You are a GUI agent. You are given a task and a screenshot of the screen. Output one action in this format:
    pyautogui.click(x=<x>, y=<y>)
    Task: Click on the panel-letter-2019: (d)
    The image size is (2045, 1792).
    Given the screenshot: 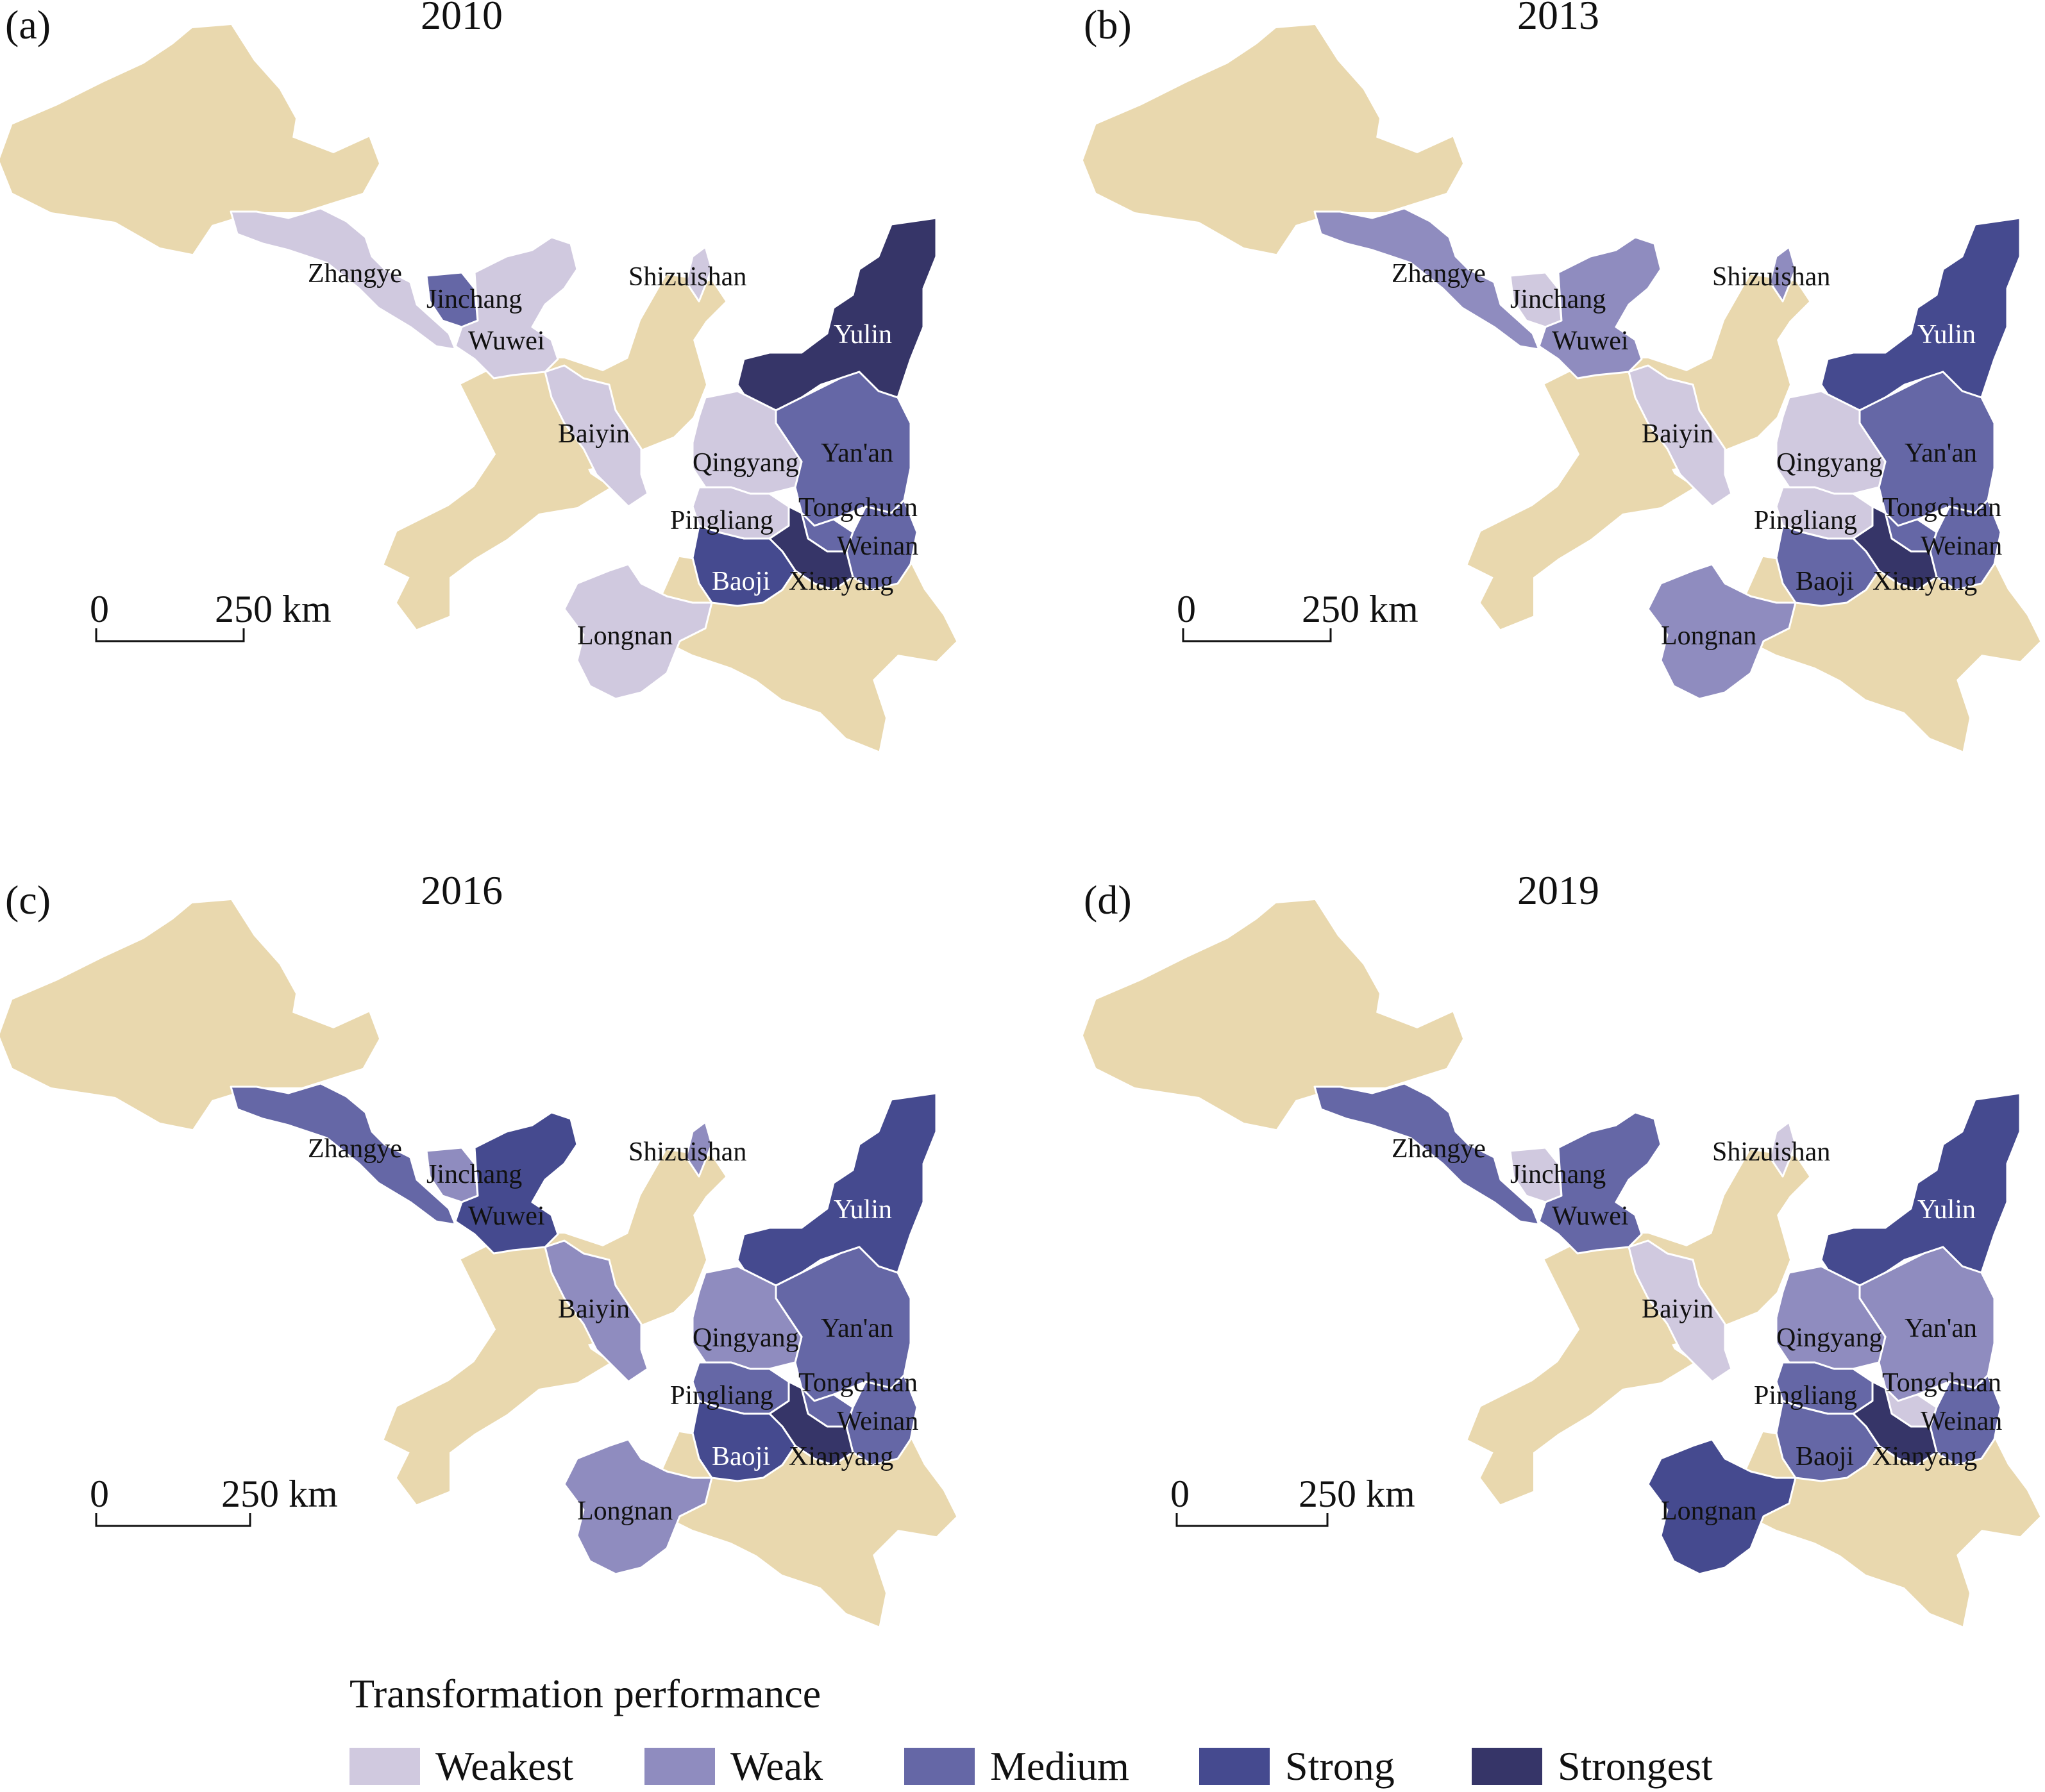 What is the action you would take?
    pyautogui.click(x=1108, y=900)
    